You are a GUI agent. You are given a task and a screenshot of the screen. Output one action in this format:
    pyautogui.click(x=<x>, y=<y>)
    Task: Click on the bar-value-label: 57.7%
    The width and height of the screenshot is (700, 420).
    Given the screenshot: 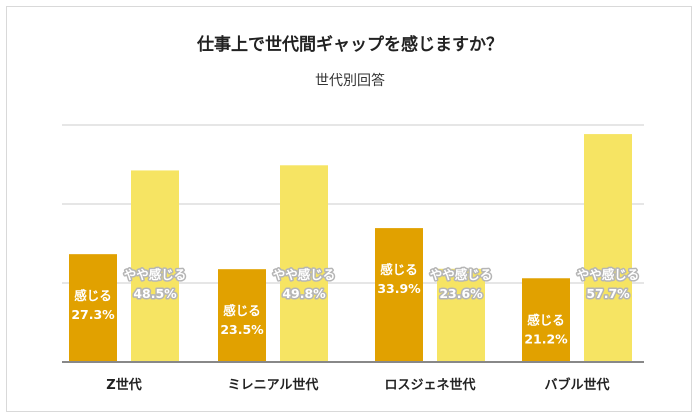 What is the action you would take?
    pyautogui.click(x=608, y=293)
    